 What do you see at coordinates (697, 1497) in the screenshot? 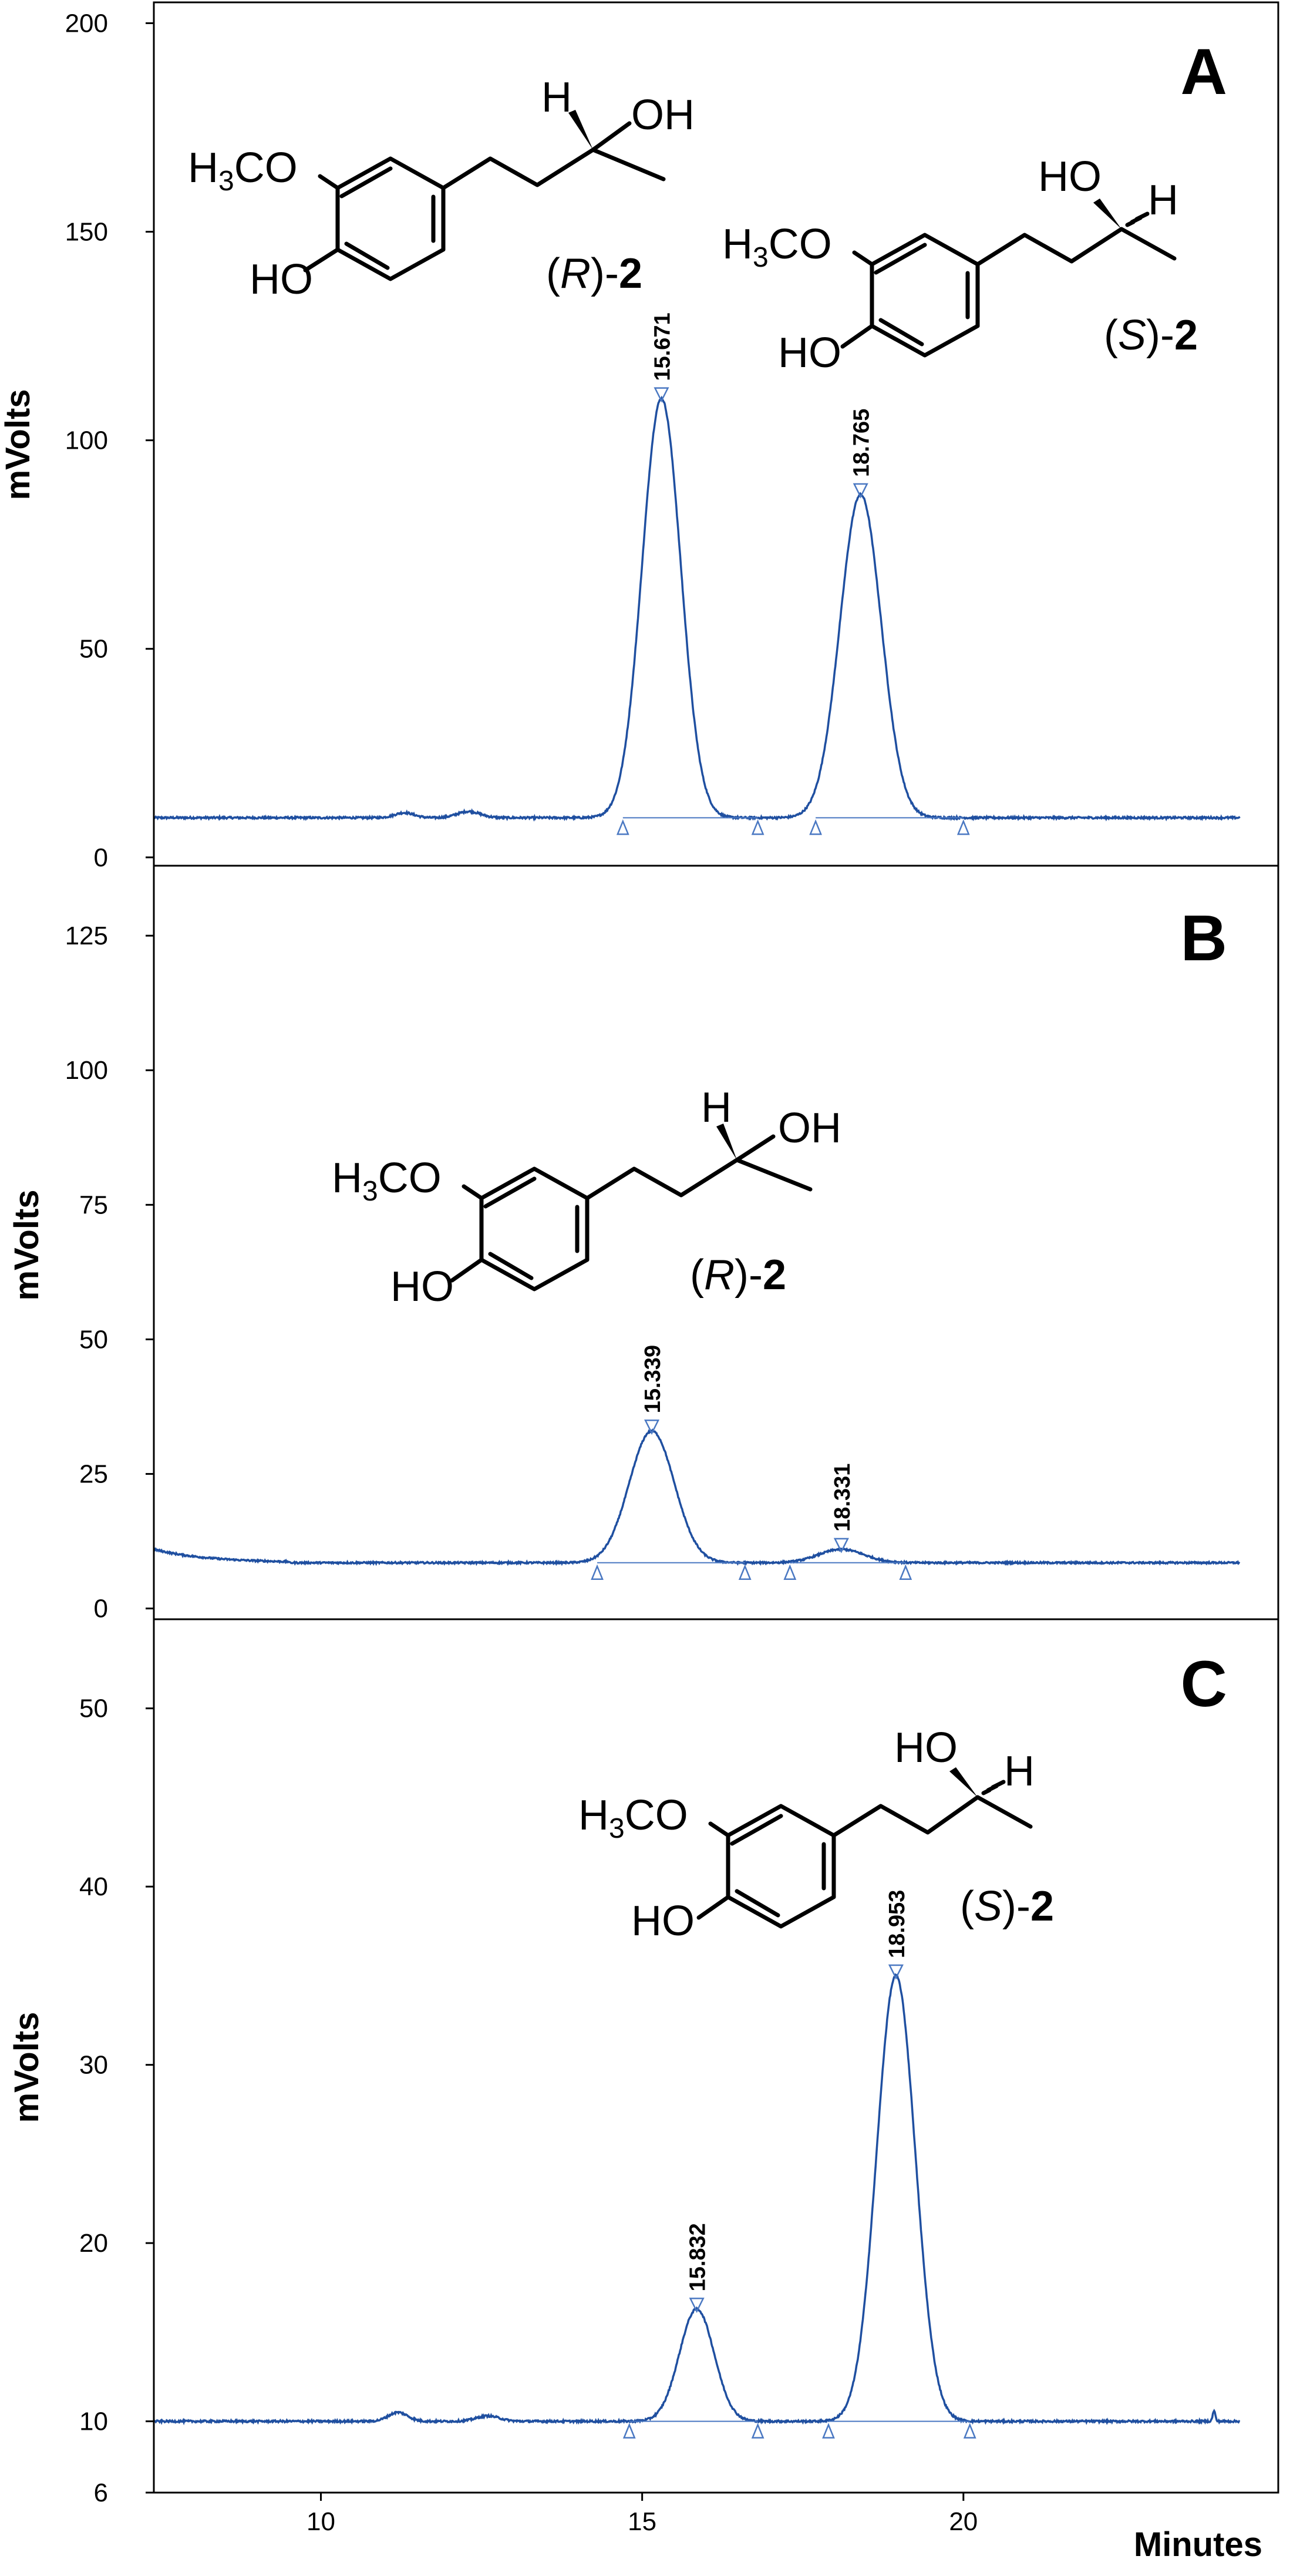
I see `trace-line-b` at bounding box center [697, 1497].